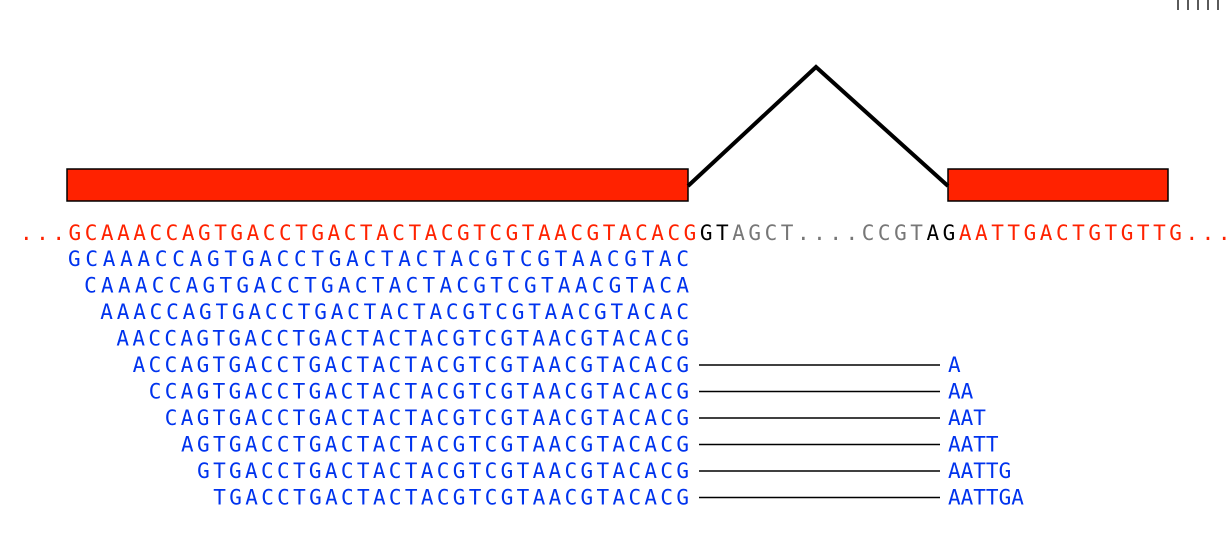 This screenshot has height=545, width=1231. What do you see at coordinates (451, 498) in the screenshot?
I see `read-left-sequence: TGACCTGACTACTACGTCGTAACGTACACG` at bounding box center [451, 498].